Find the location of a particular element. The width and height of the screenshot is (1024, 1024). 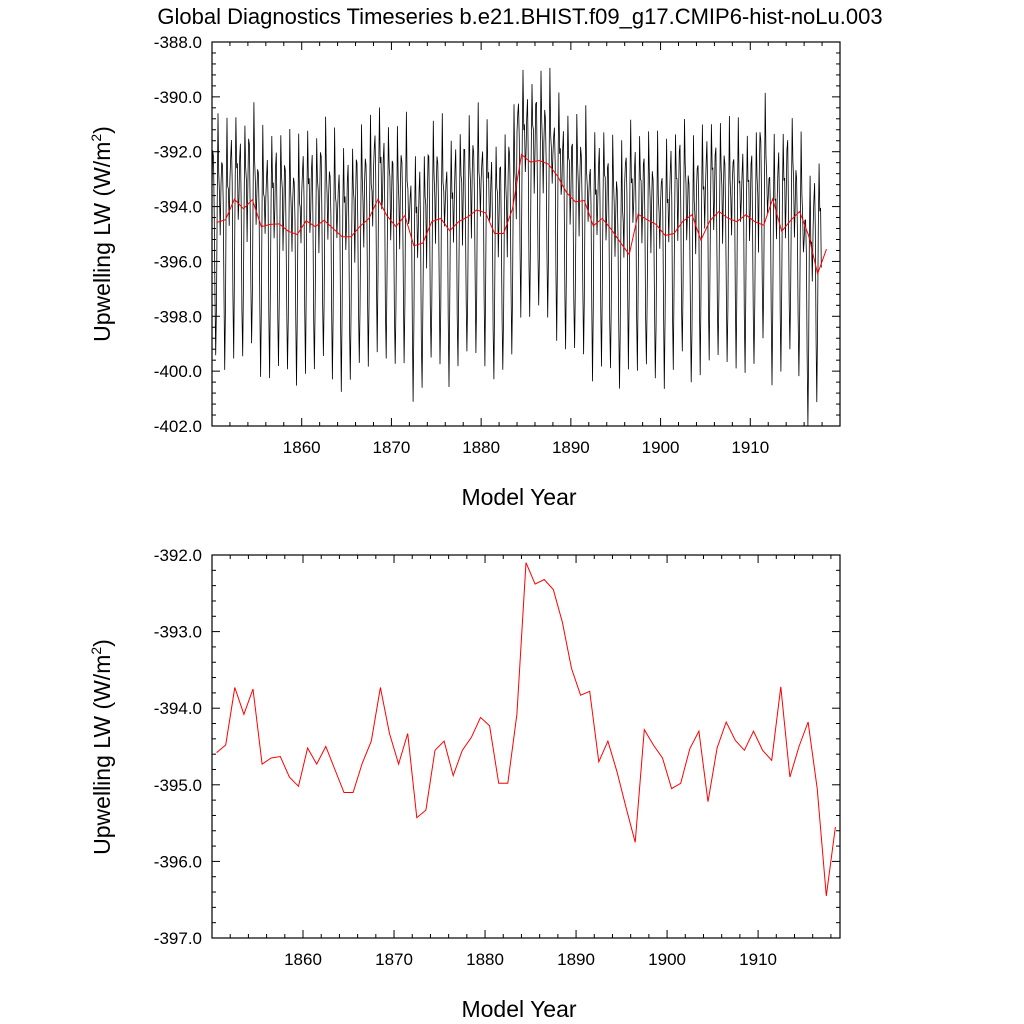

top-y-label-main: Upwelling LW (W/m is located at coordinates (102, 242).